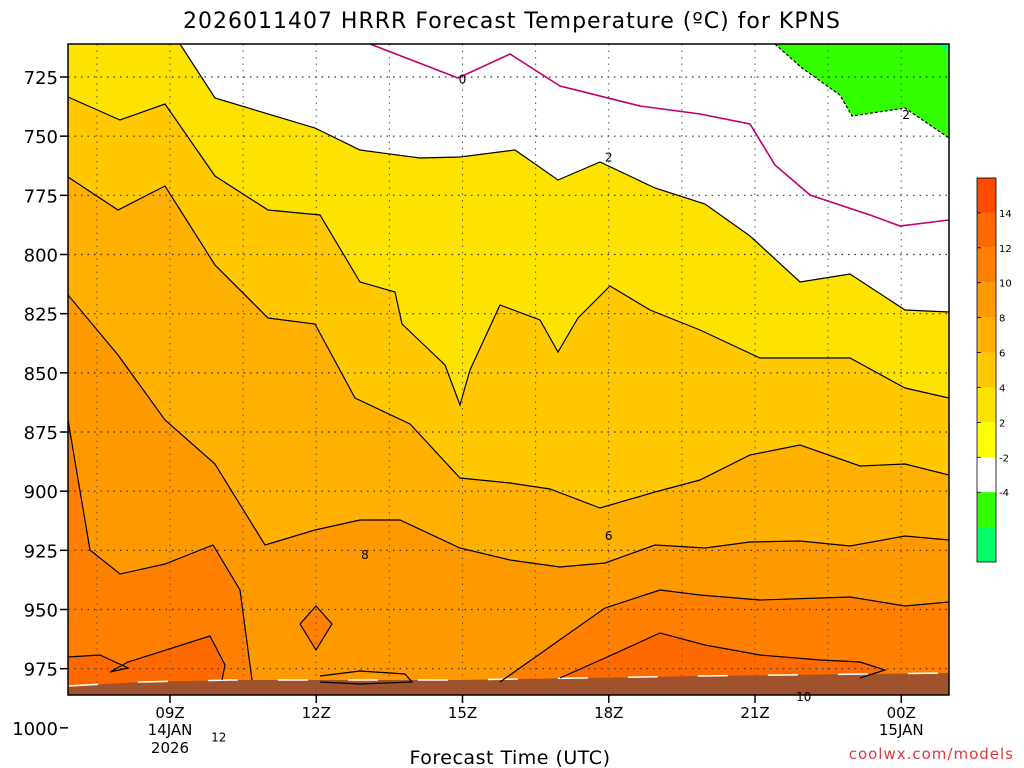  Describe the element at coordinates (1005, 249) in the screenshot. I see `colorbar-tick-label: 12` at that location.